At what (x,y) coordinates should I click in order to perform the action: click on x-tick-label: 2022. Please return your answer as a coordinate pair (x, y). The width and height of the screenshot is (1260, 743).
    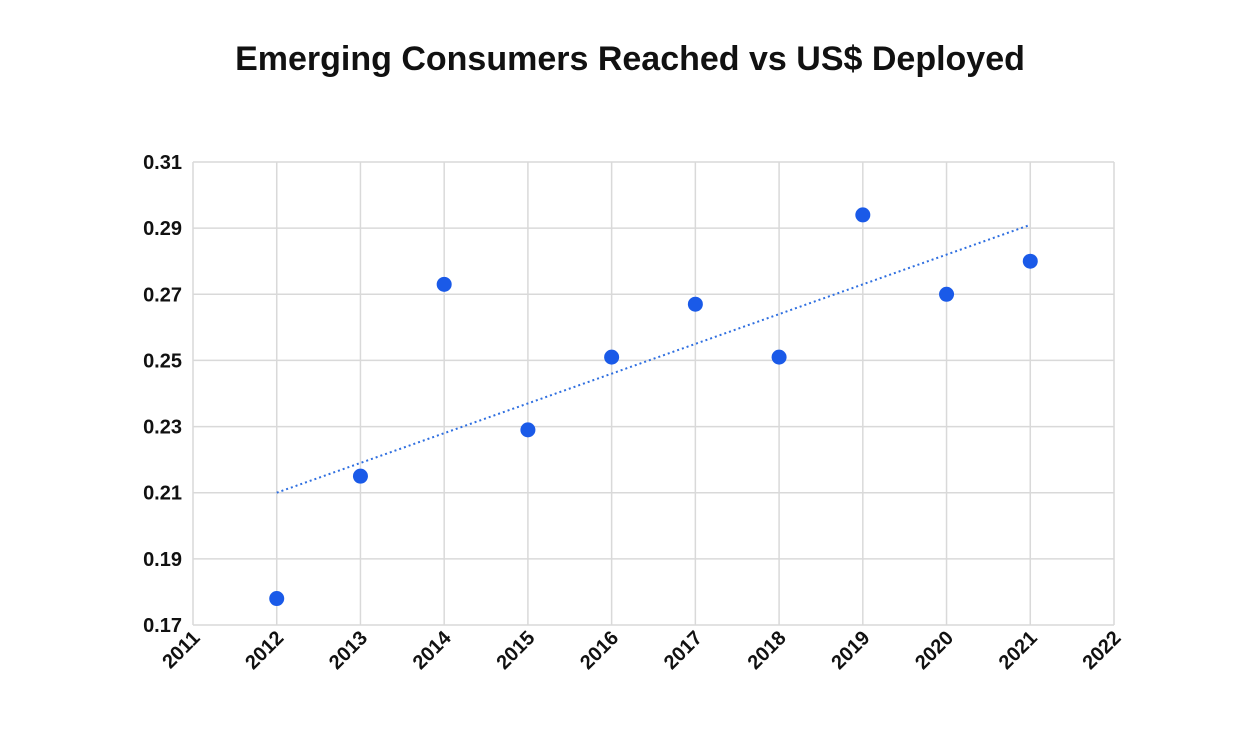
    Looking at the image, I should click on (1102, 650).